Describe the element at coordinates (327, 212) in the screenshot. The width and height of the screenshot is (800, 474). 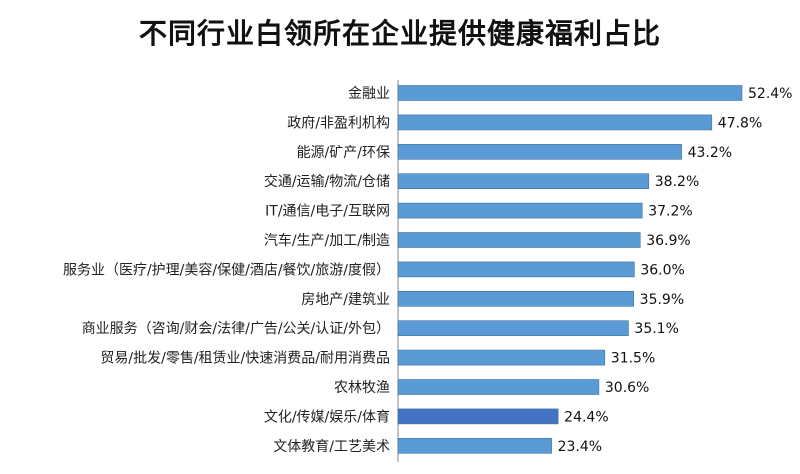
I see `category-label-4: IT/通信/电子/互联网` at that location.